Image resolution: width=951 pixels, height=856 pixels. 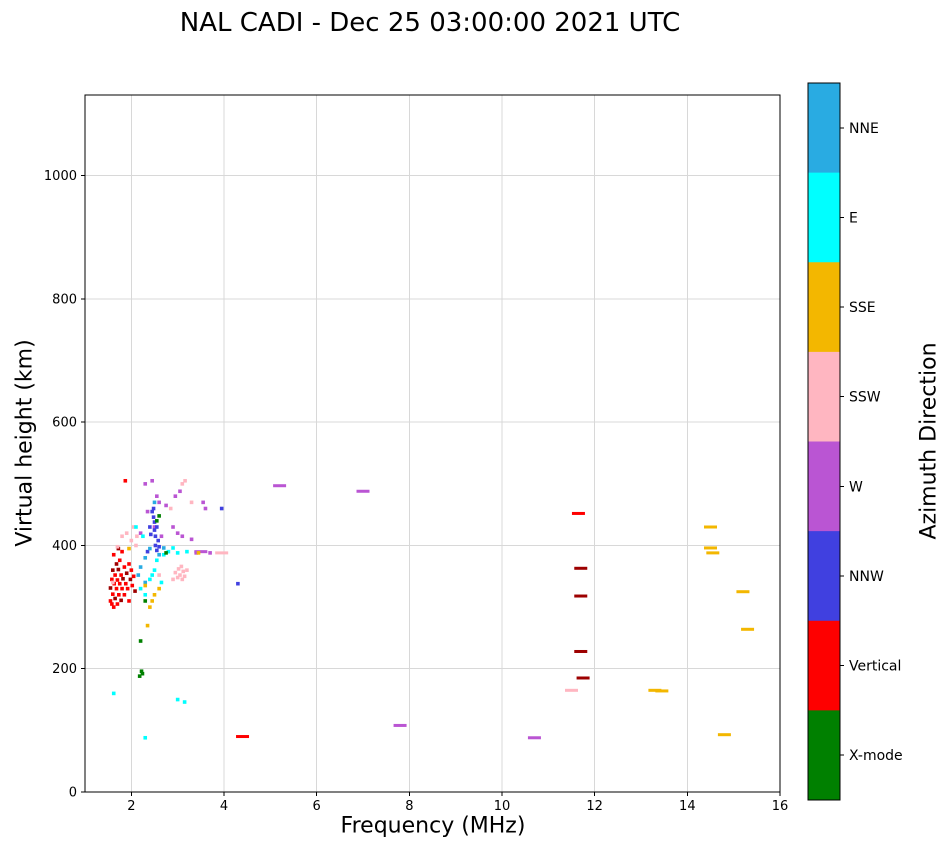 I want to click on colorbar-tick-label: NNW, so click(x=866, y=577).